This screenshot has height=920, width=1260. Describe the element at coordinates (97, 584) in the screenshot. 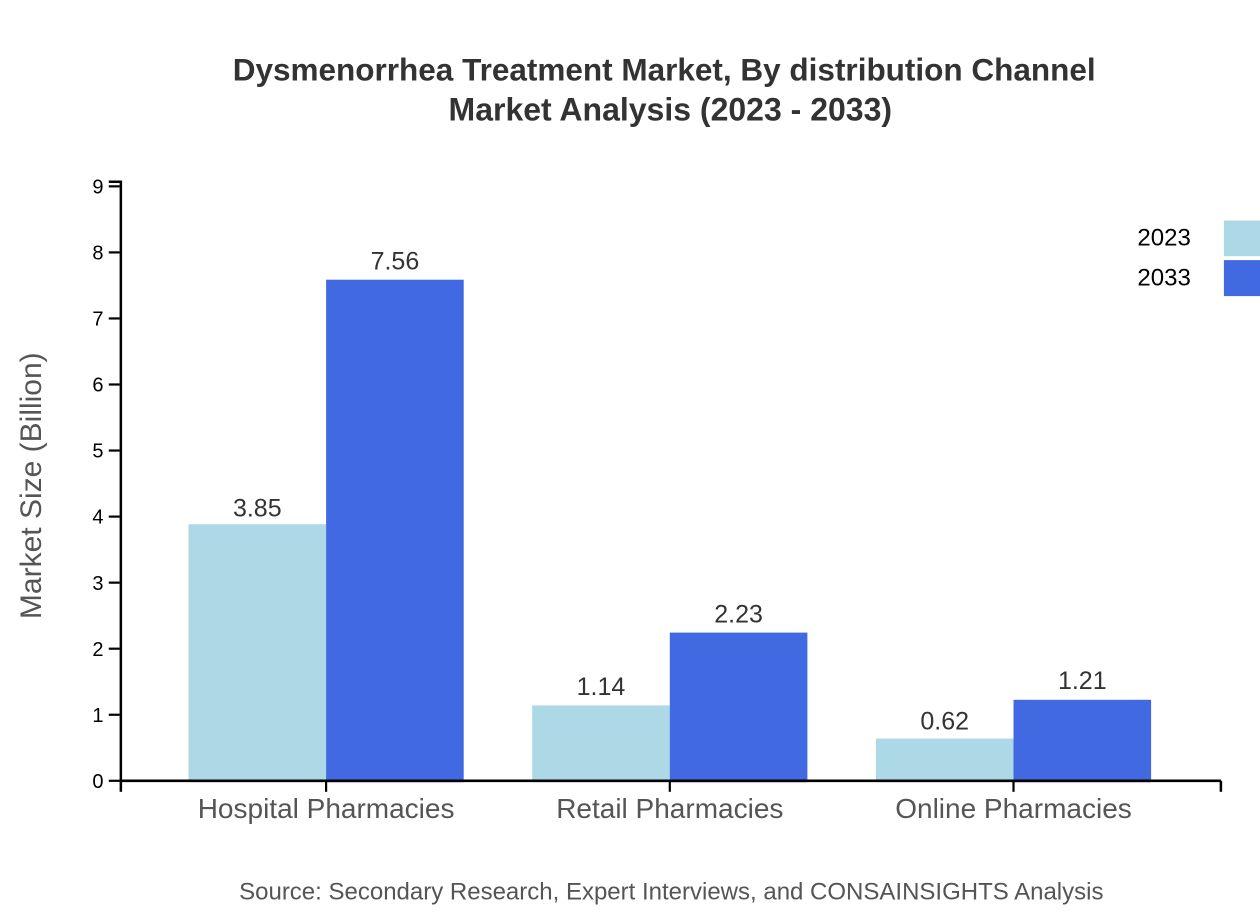

I see `svg-text: 3` at that location.